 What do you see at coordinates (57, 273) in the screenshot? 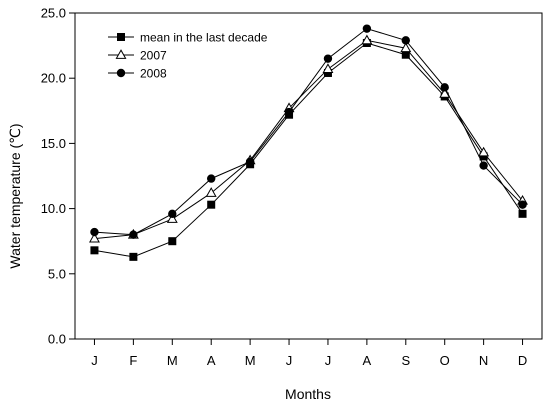
I see `y-tick-label: 5.0` at bounding box center [57, 273].